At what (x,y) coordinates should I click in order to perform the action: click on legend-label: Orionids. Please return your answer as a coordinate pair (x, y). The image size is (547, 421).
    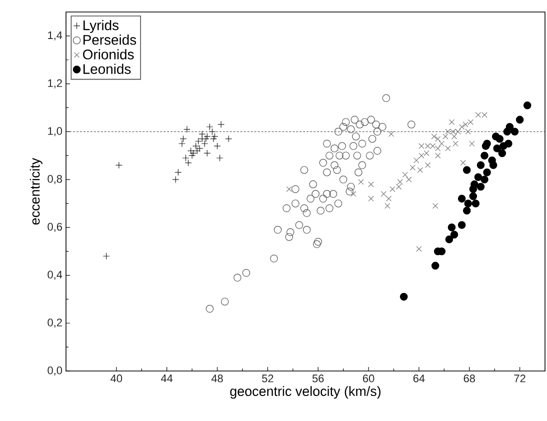
    Looking at the image, I should click on (108, 54).